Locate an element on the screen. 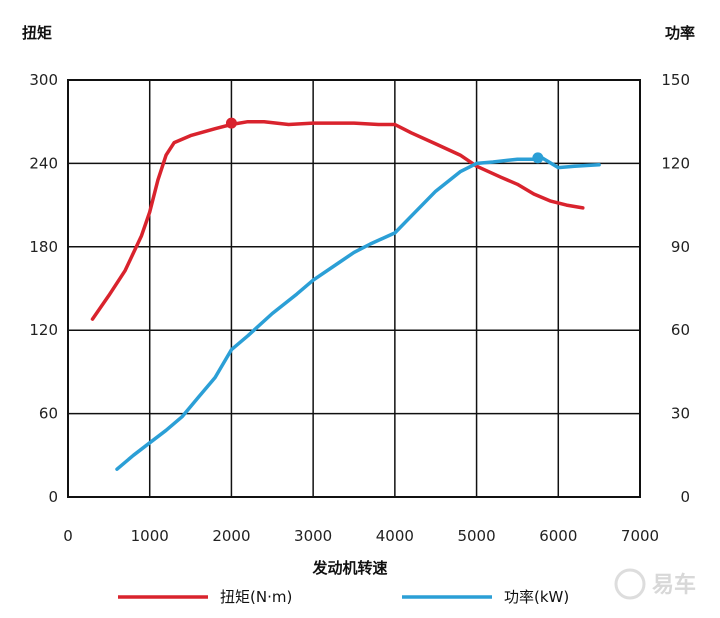  y-right-axis-title: 功率 is located at coordinates (680, 33).